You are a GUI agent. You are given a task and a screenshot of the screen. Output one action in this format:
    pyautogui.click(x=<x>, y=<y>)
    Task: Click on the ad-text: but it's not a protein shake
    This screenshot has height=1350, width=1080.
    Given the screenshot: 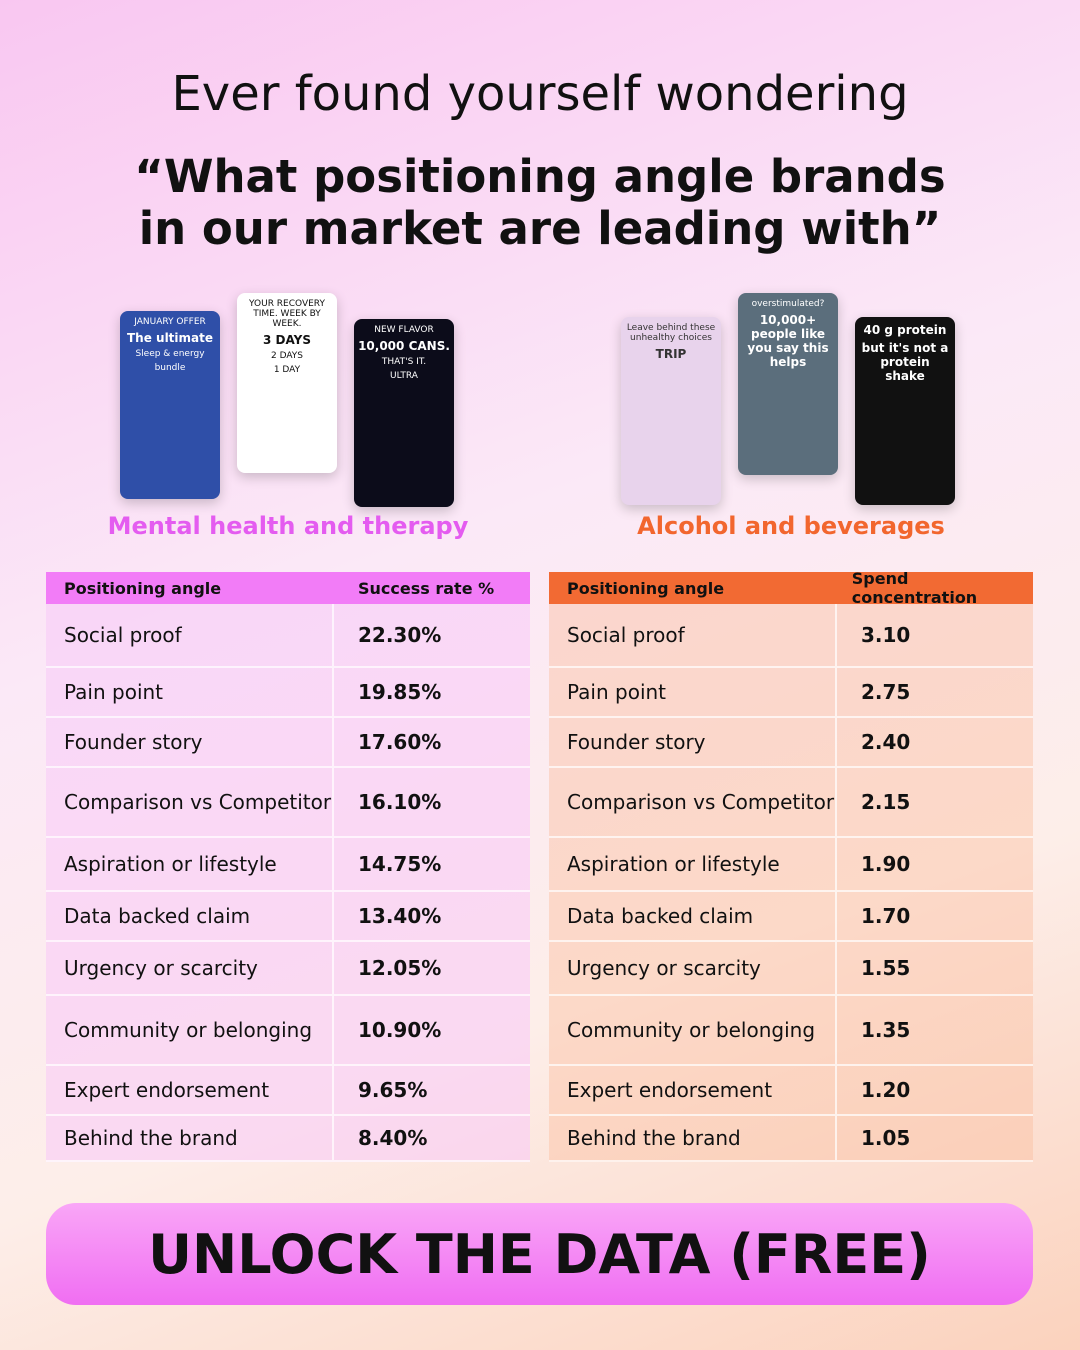 What is the action you would take?
    pyautogui.click(x=905, y=362)
    